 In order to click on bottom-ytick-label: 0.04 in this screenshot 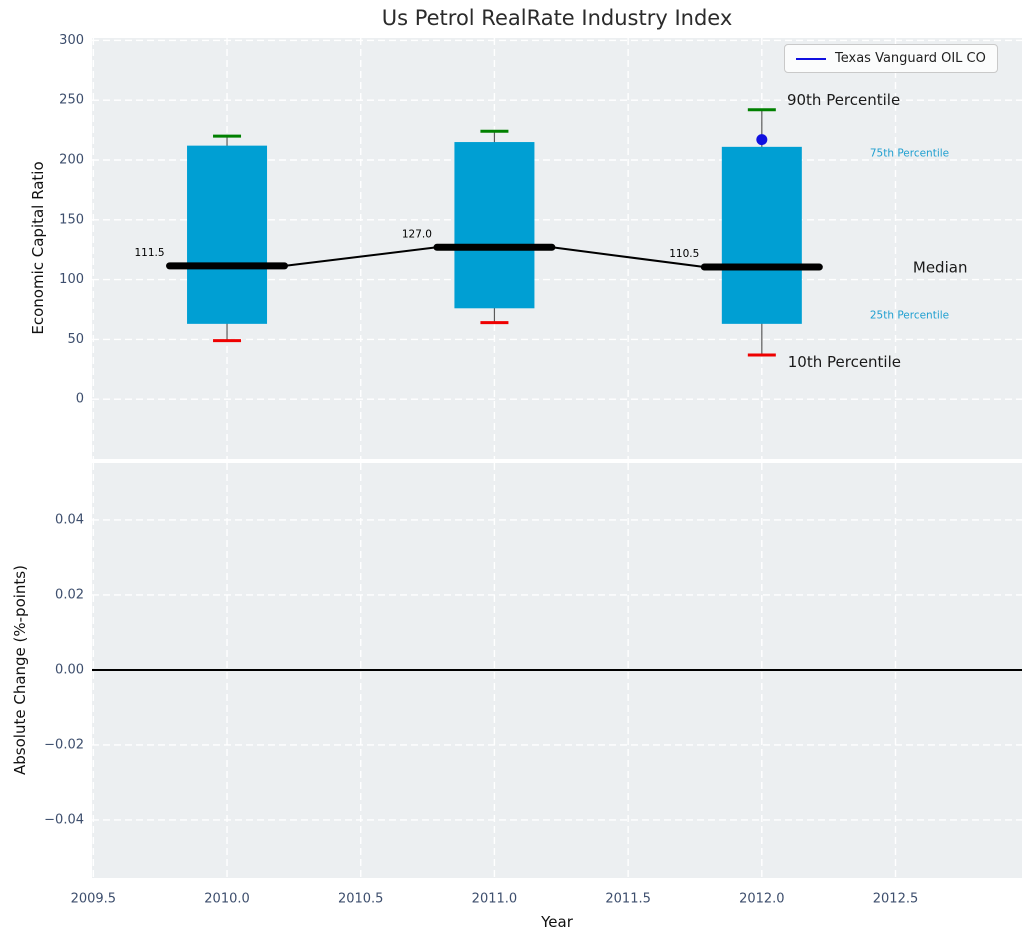, I will do `click(69, 519)`.